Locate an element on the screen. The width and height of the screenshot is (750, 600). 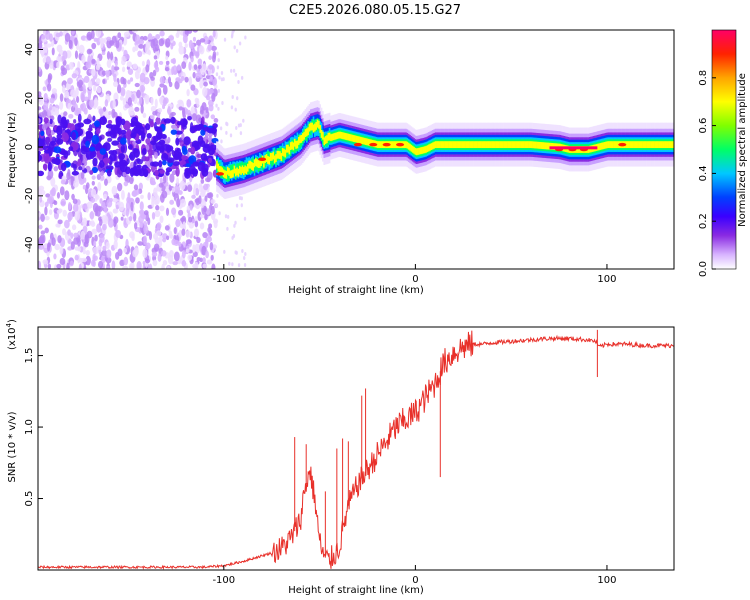
spectrogram-y-tick-label: -40 is located at coordinates (29, 244).